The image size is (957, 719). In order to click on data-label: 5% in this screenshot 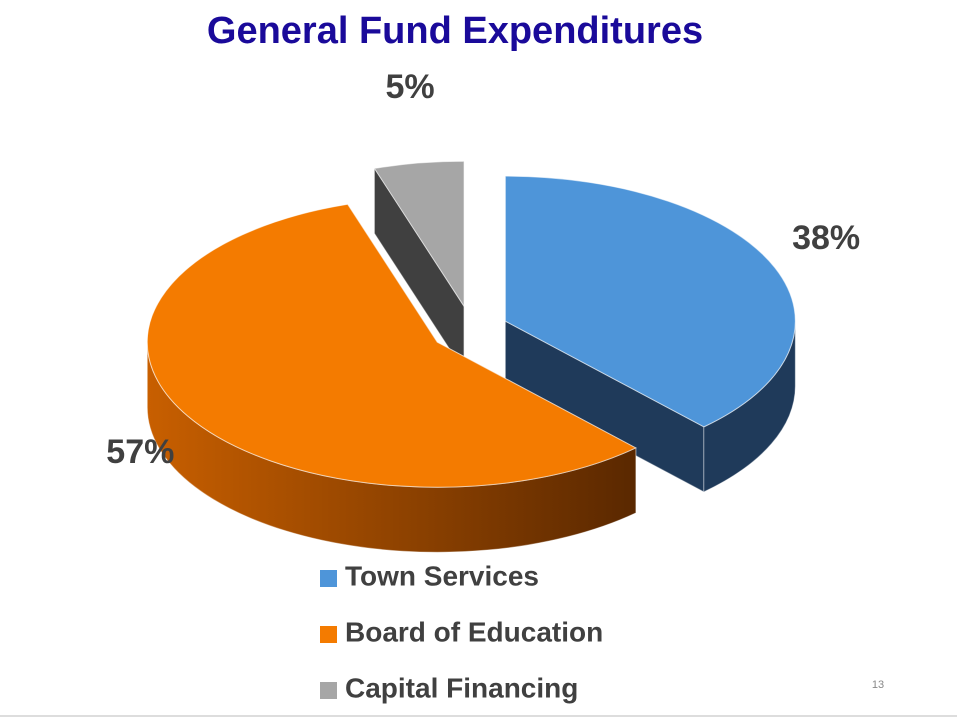, I will do `click(410, 87)`.